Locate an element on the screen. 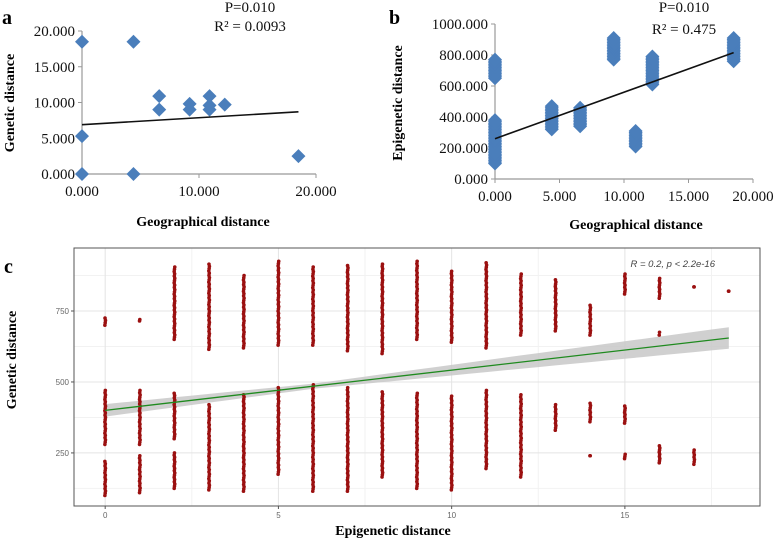 Image resolution: width=777 pixels, height=538 pixels. y-tick-label-a: 10.000 is located at coordinates (54, 104).